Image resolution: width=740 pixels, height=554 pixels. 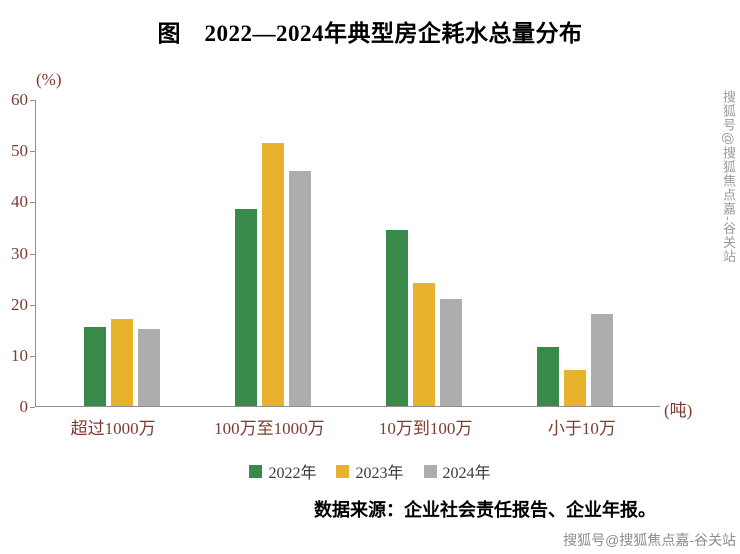 I want to click on bar-2024年-小于10万, so click(x=601, y=359).